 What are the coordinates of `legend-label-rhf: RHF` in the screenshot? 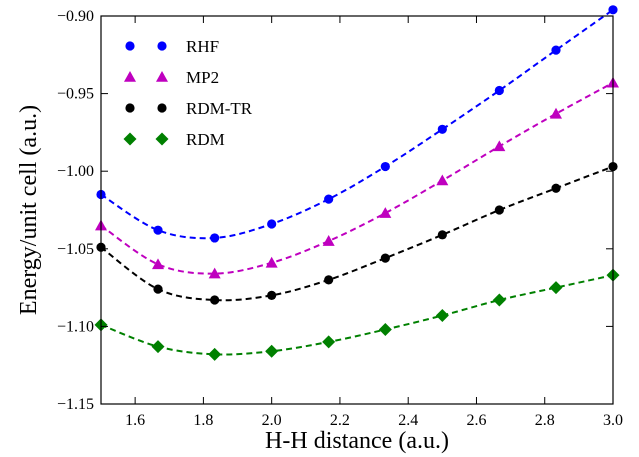 It's located at (202, 46).